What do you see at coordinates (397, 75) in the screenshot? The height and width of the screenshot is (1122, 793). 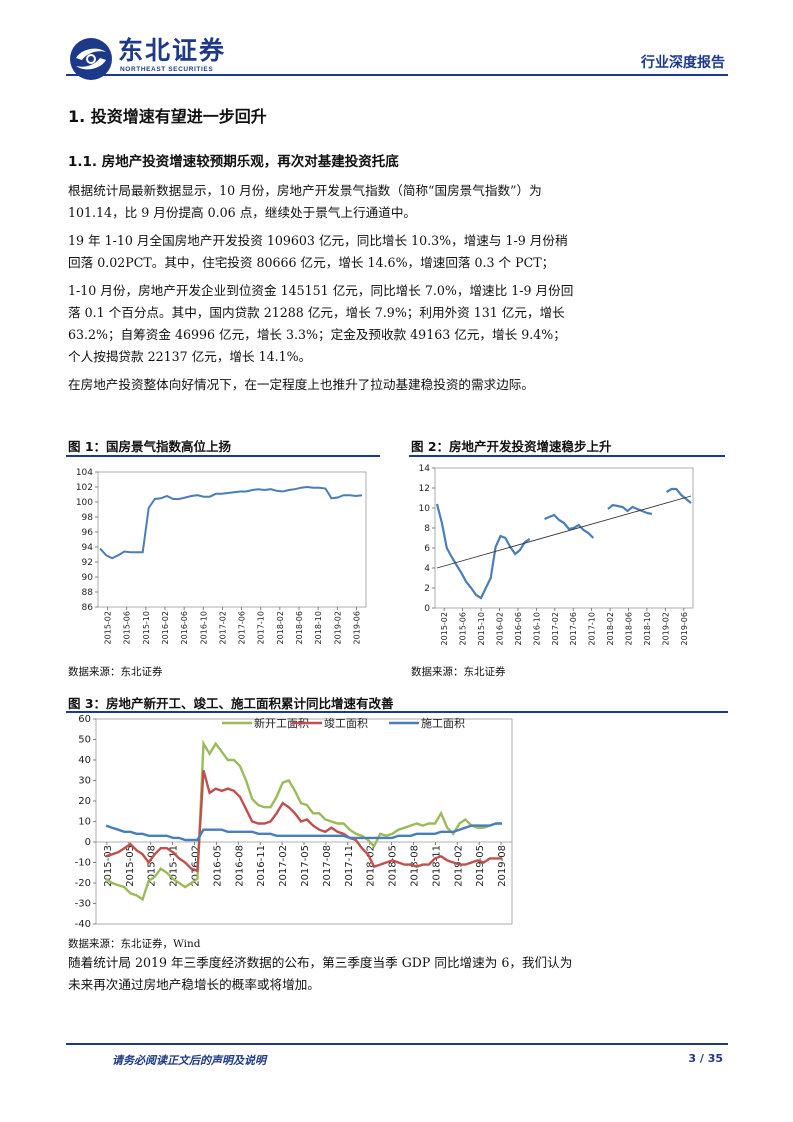 I see `header-divider` at bounding box center [397, 75].